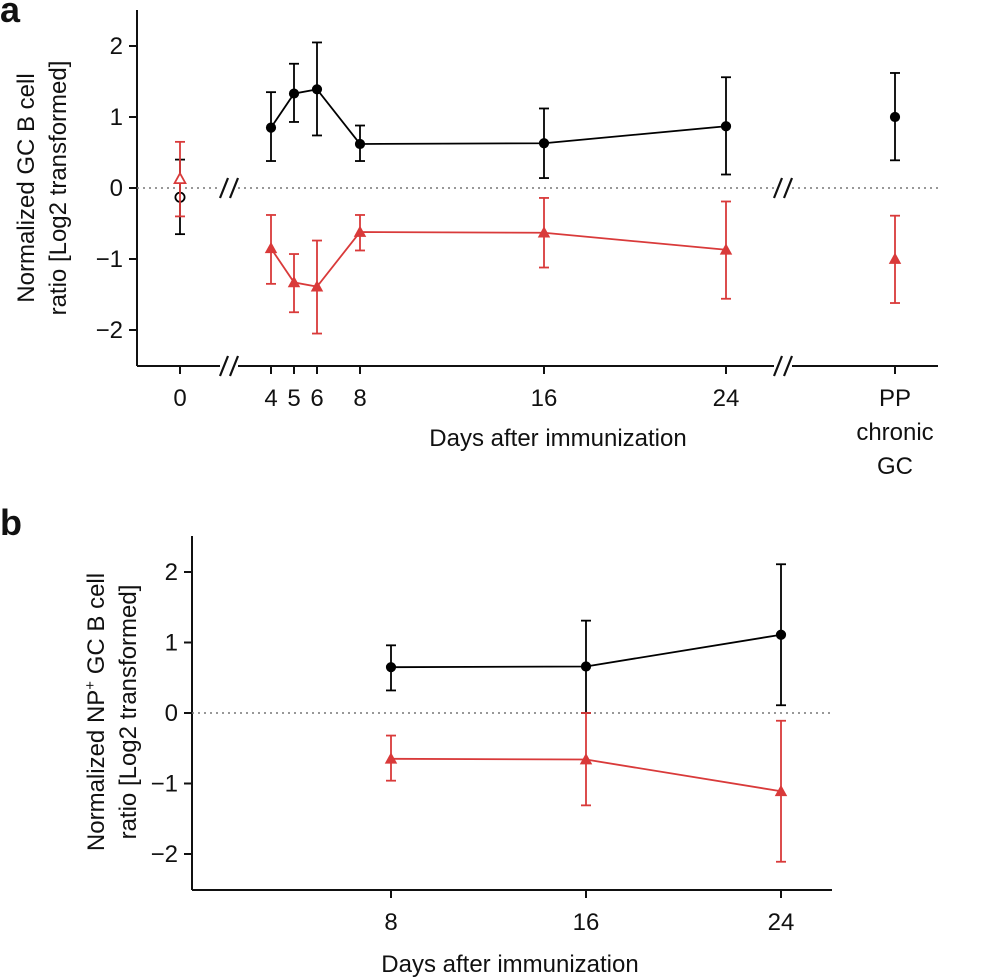  Describe the element at coordinates (224, 188) in the screenshot. I see `panel-a-zero-break-1-stroke1` at that location.